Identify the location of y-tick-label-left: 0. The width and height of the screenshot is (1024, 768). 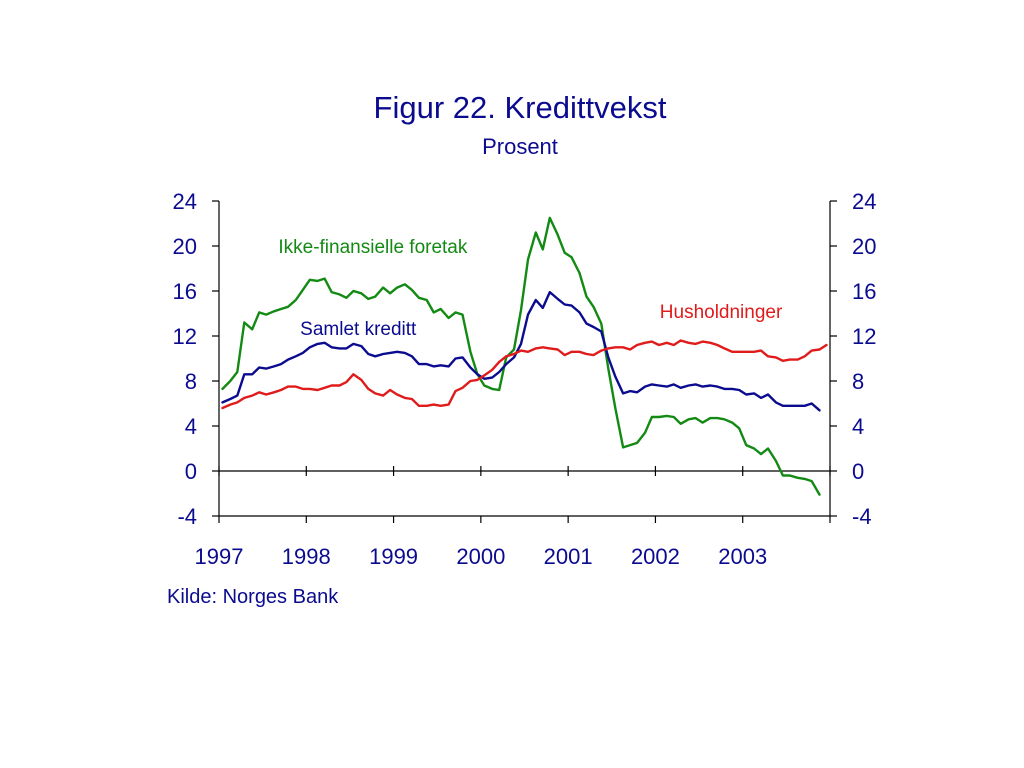
(191, 471).